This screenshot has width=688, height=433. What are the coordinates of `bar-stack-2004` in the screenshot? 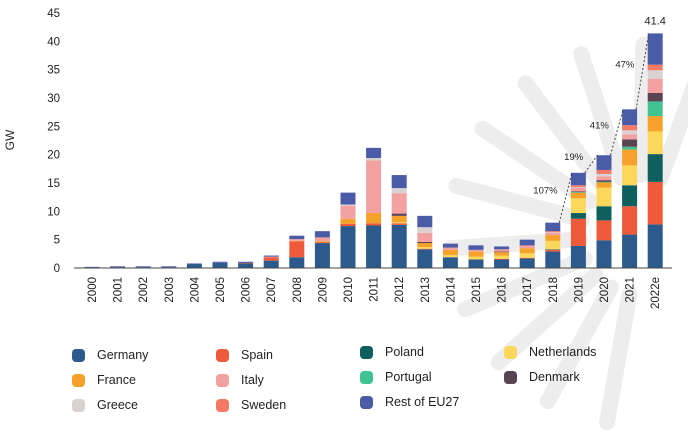 It's located at (194, 265).